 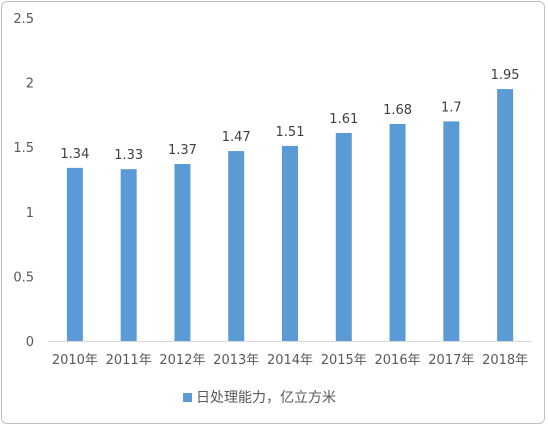 What do you see at coordinates (30, 342) in the screenshot?
I see `y-tick-label: 0` at bounding box center [30, 342].